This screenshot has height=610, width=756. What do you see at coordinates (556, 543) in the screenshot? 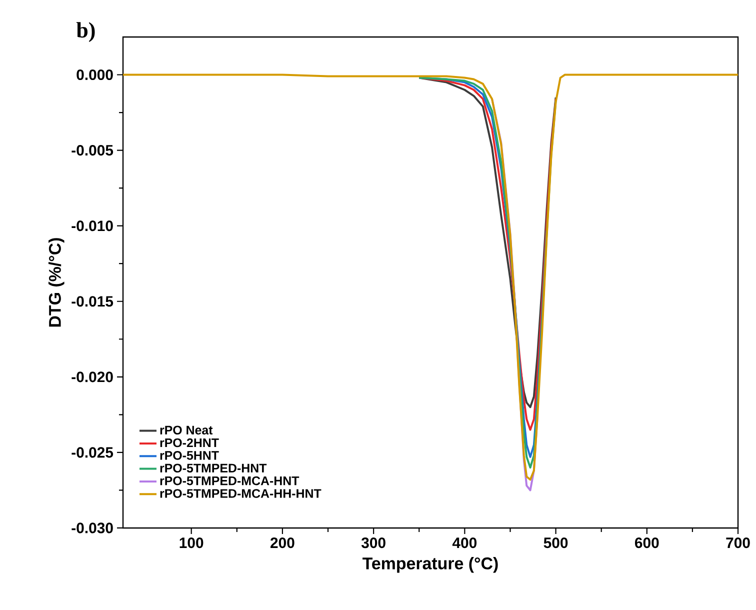
I see `x-tick-label: 500` at bounding box center [556, 543].